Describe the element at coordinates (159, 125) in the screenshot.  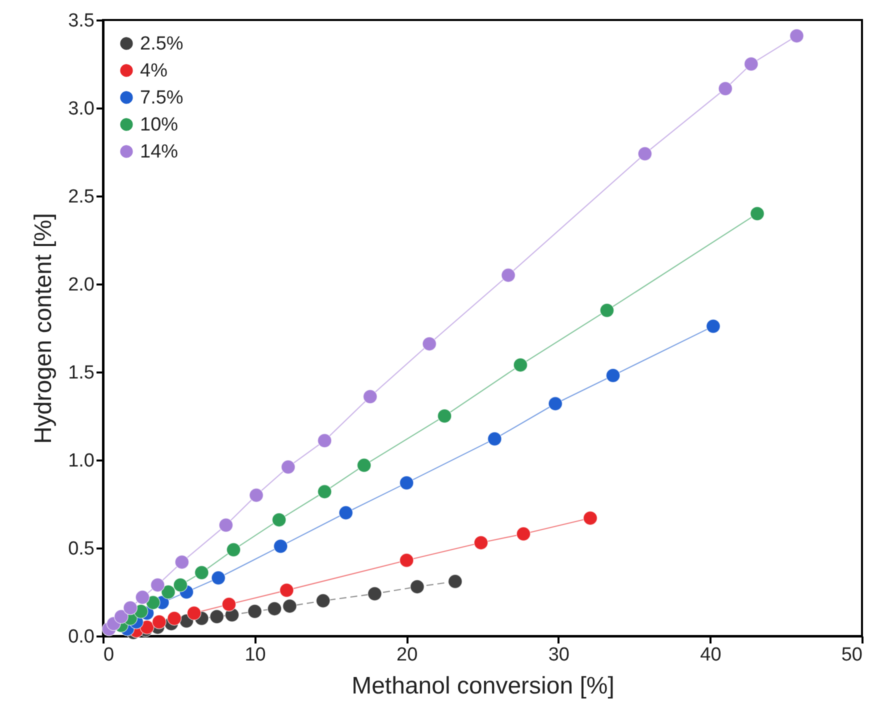
I see `legend-label: 10%` at that location.